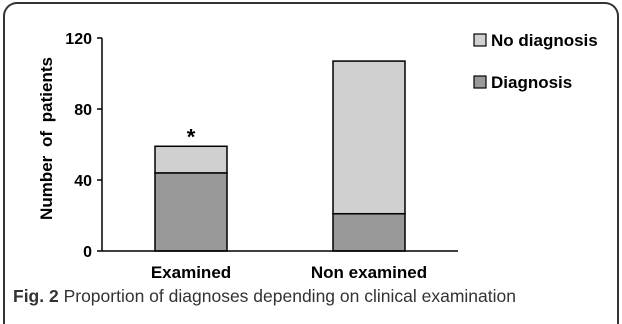 This screenshot has height=324, width=622. What do you see at coordinates (544, 40) in the screenshot?
I see `legend-label: No diagnosis` at bounding box center [544, 40].